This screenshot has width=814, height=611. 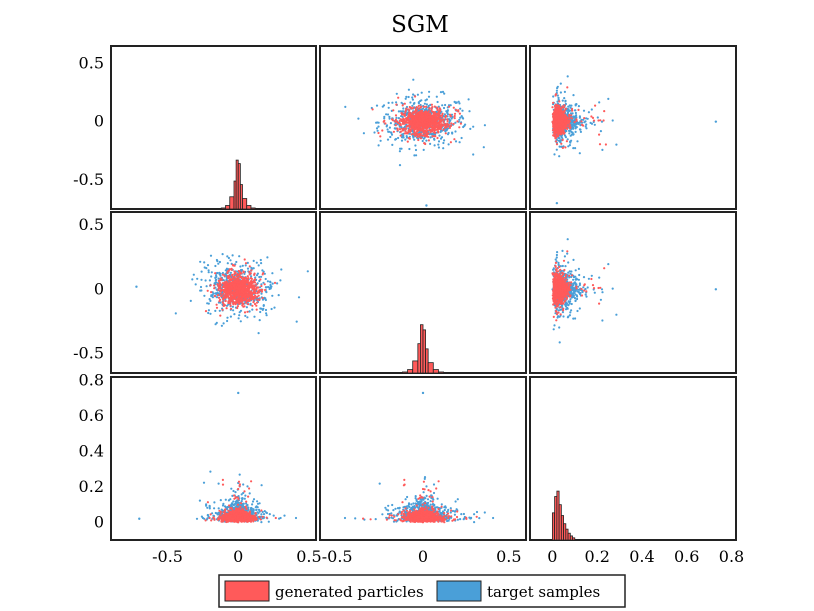 What do you see at coordinates (633, 292) in the screenshot?
I see `panel-r1-c2` at bounding box center [633, 292].